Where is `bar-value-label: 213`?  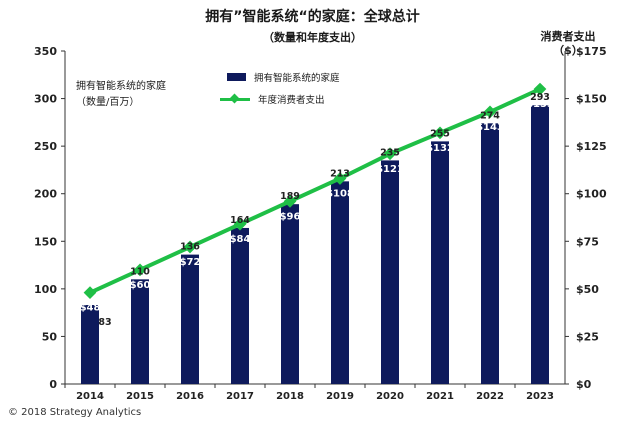 bar-value-label: 213 is located at coordinates (340, 173).